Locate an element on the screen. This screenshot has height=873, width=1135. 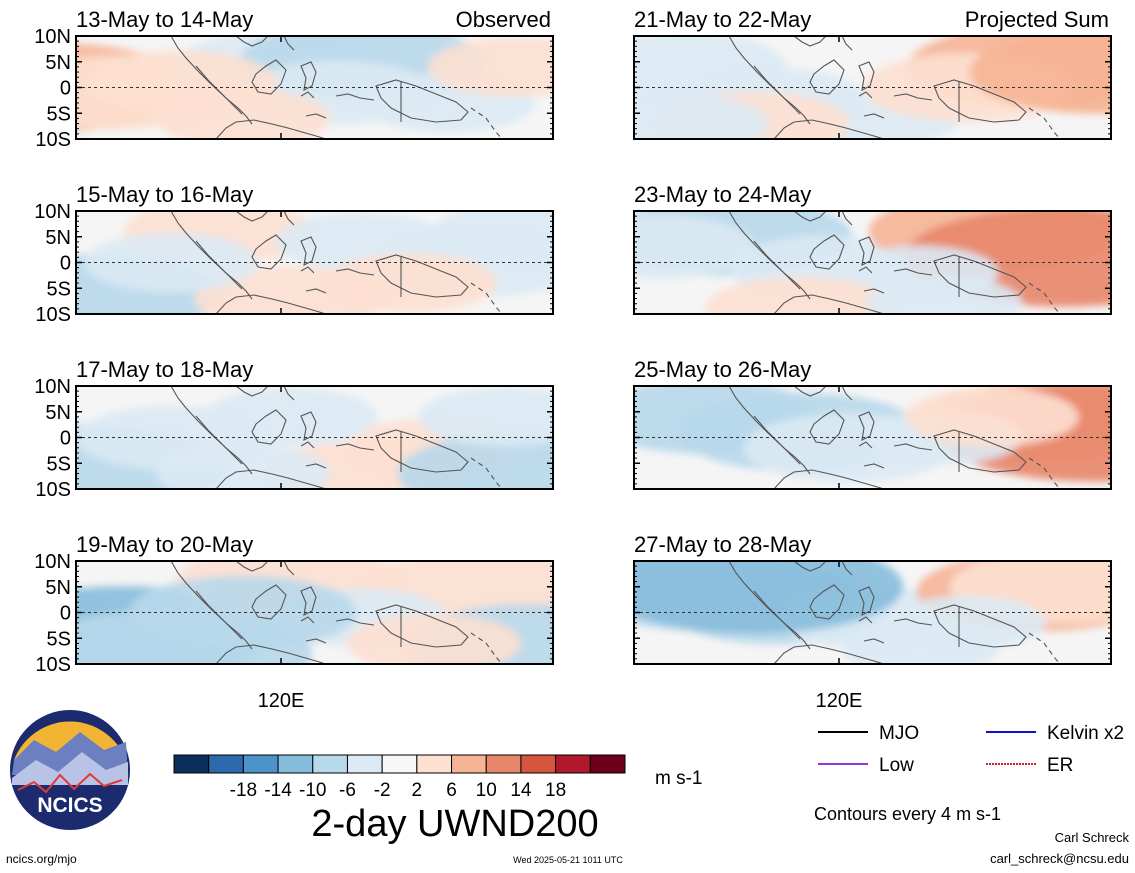
footer-email: carl_schreck@ncsu.edu is located at coordinates (1059, 858).